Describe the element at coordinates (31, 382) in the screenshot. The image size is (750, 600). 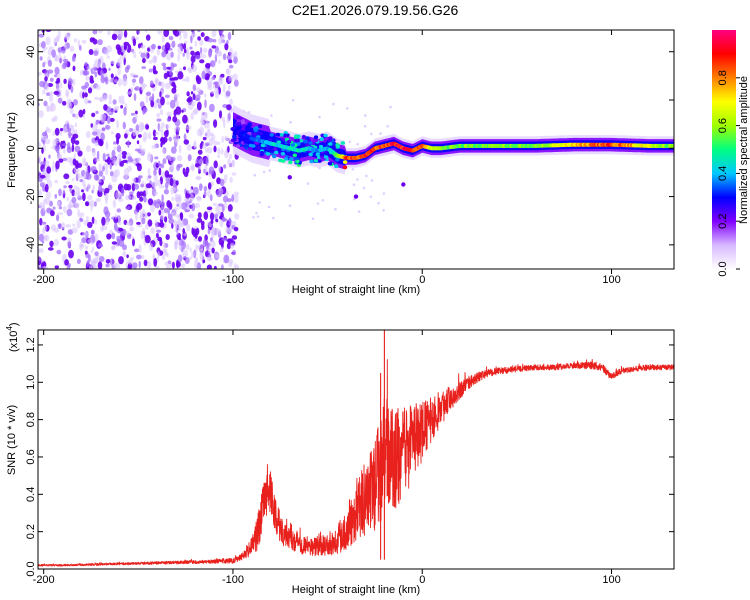
I see `snr-y-tick-label: 1.0` at that location.